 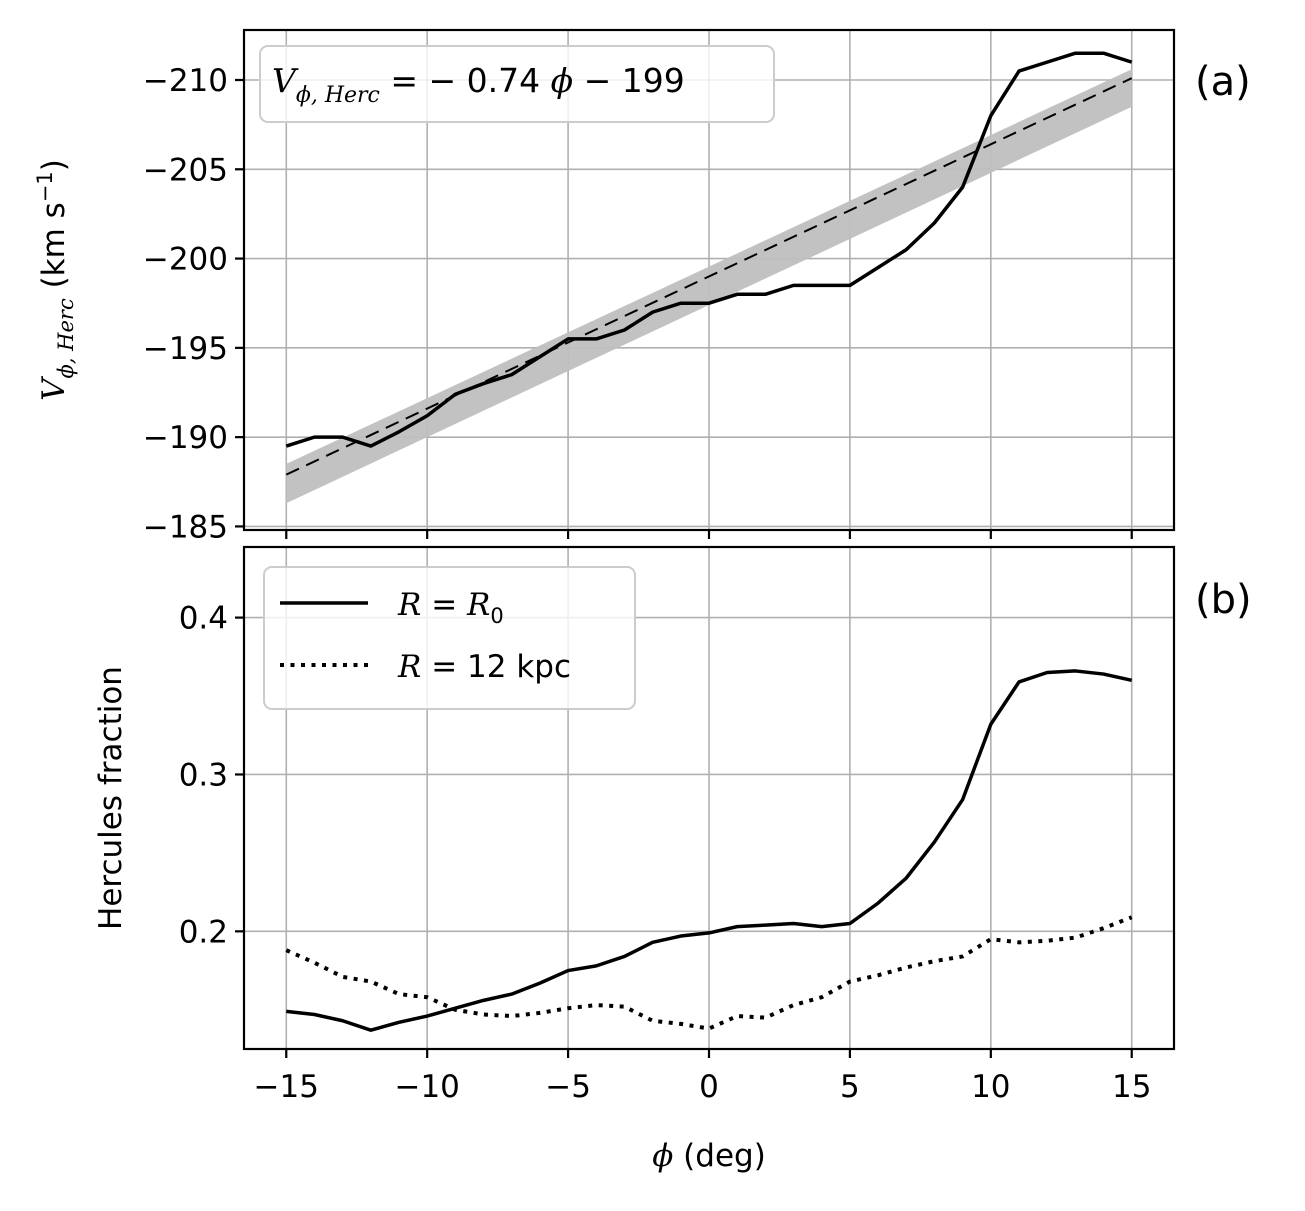 I want to click on legend-label-r0: R = R0, so click(x=450, y=607).